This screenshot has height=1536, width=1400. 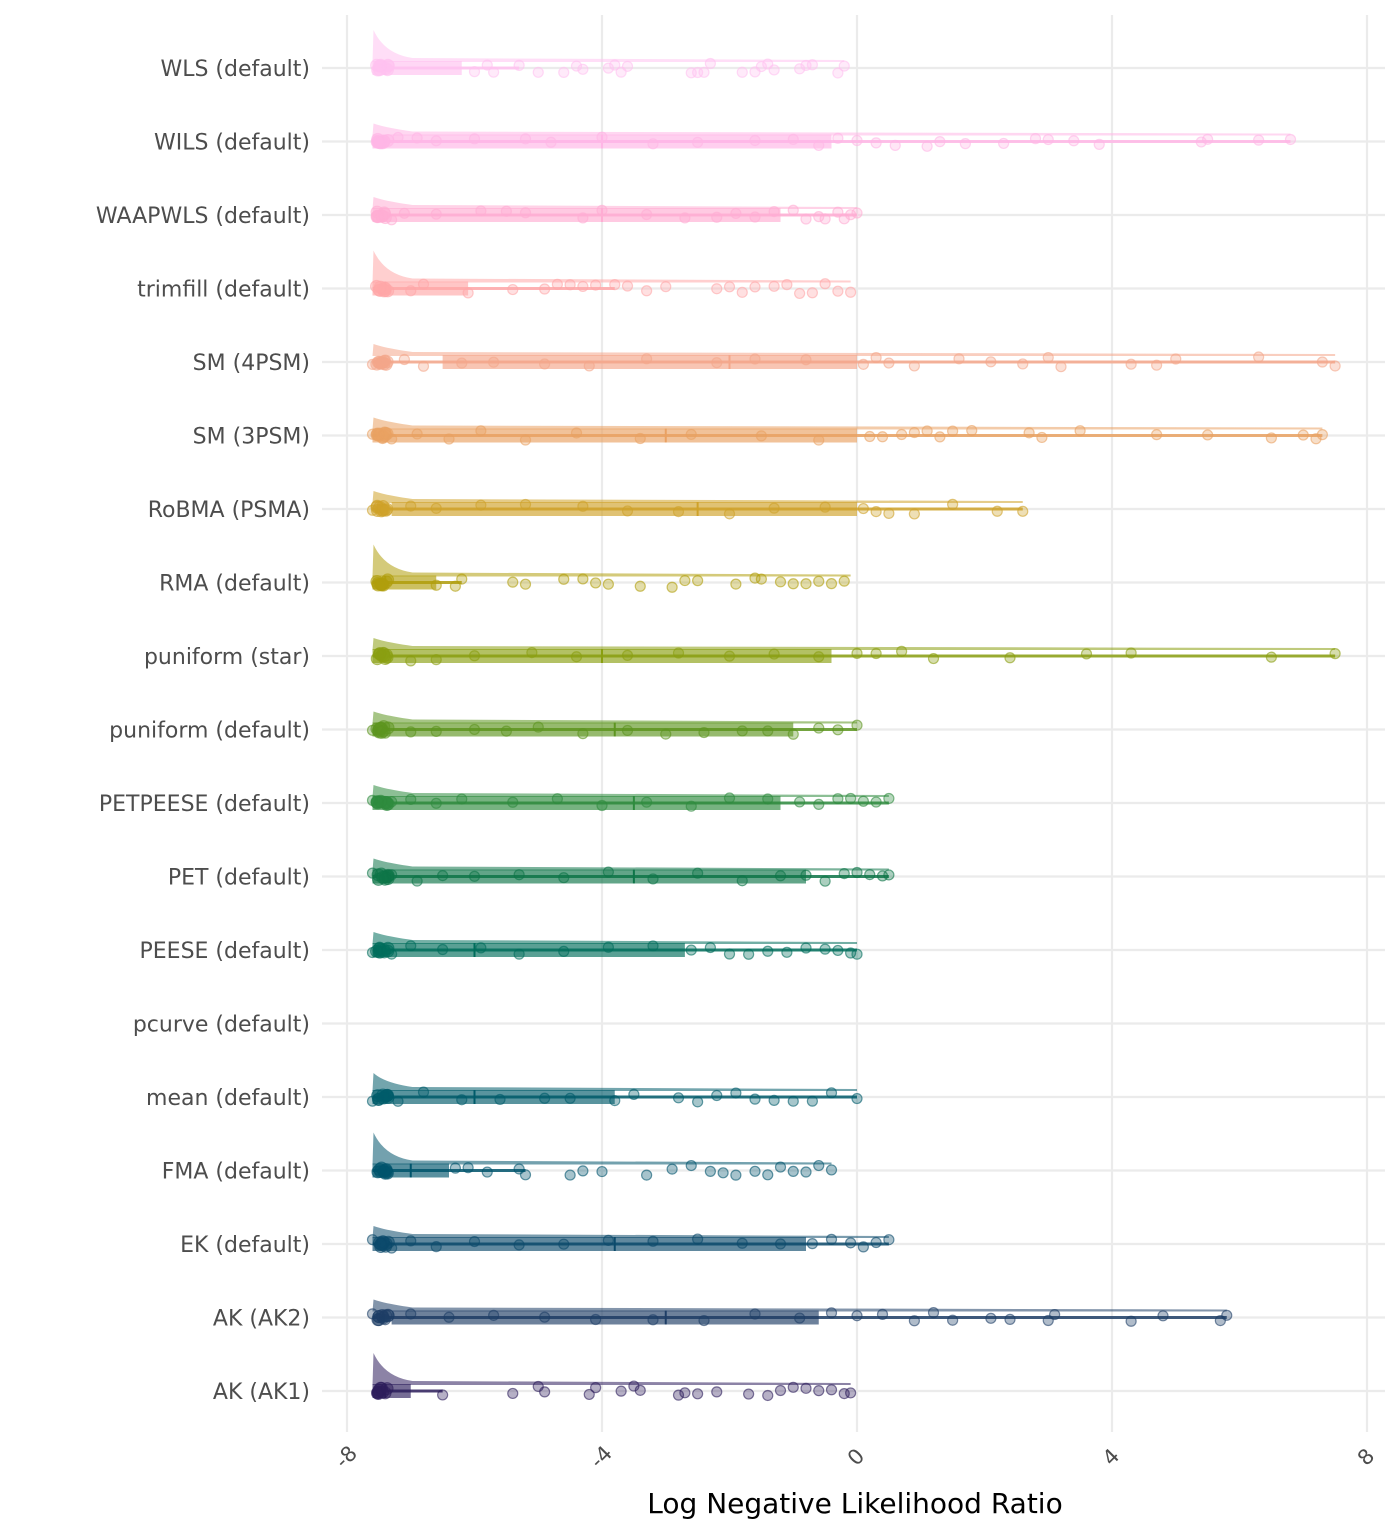 I want to click on y-category-label: AK (AK1), so click(x=261, y=1392).